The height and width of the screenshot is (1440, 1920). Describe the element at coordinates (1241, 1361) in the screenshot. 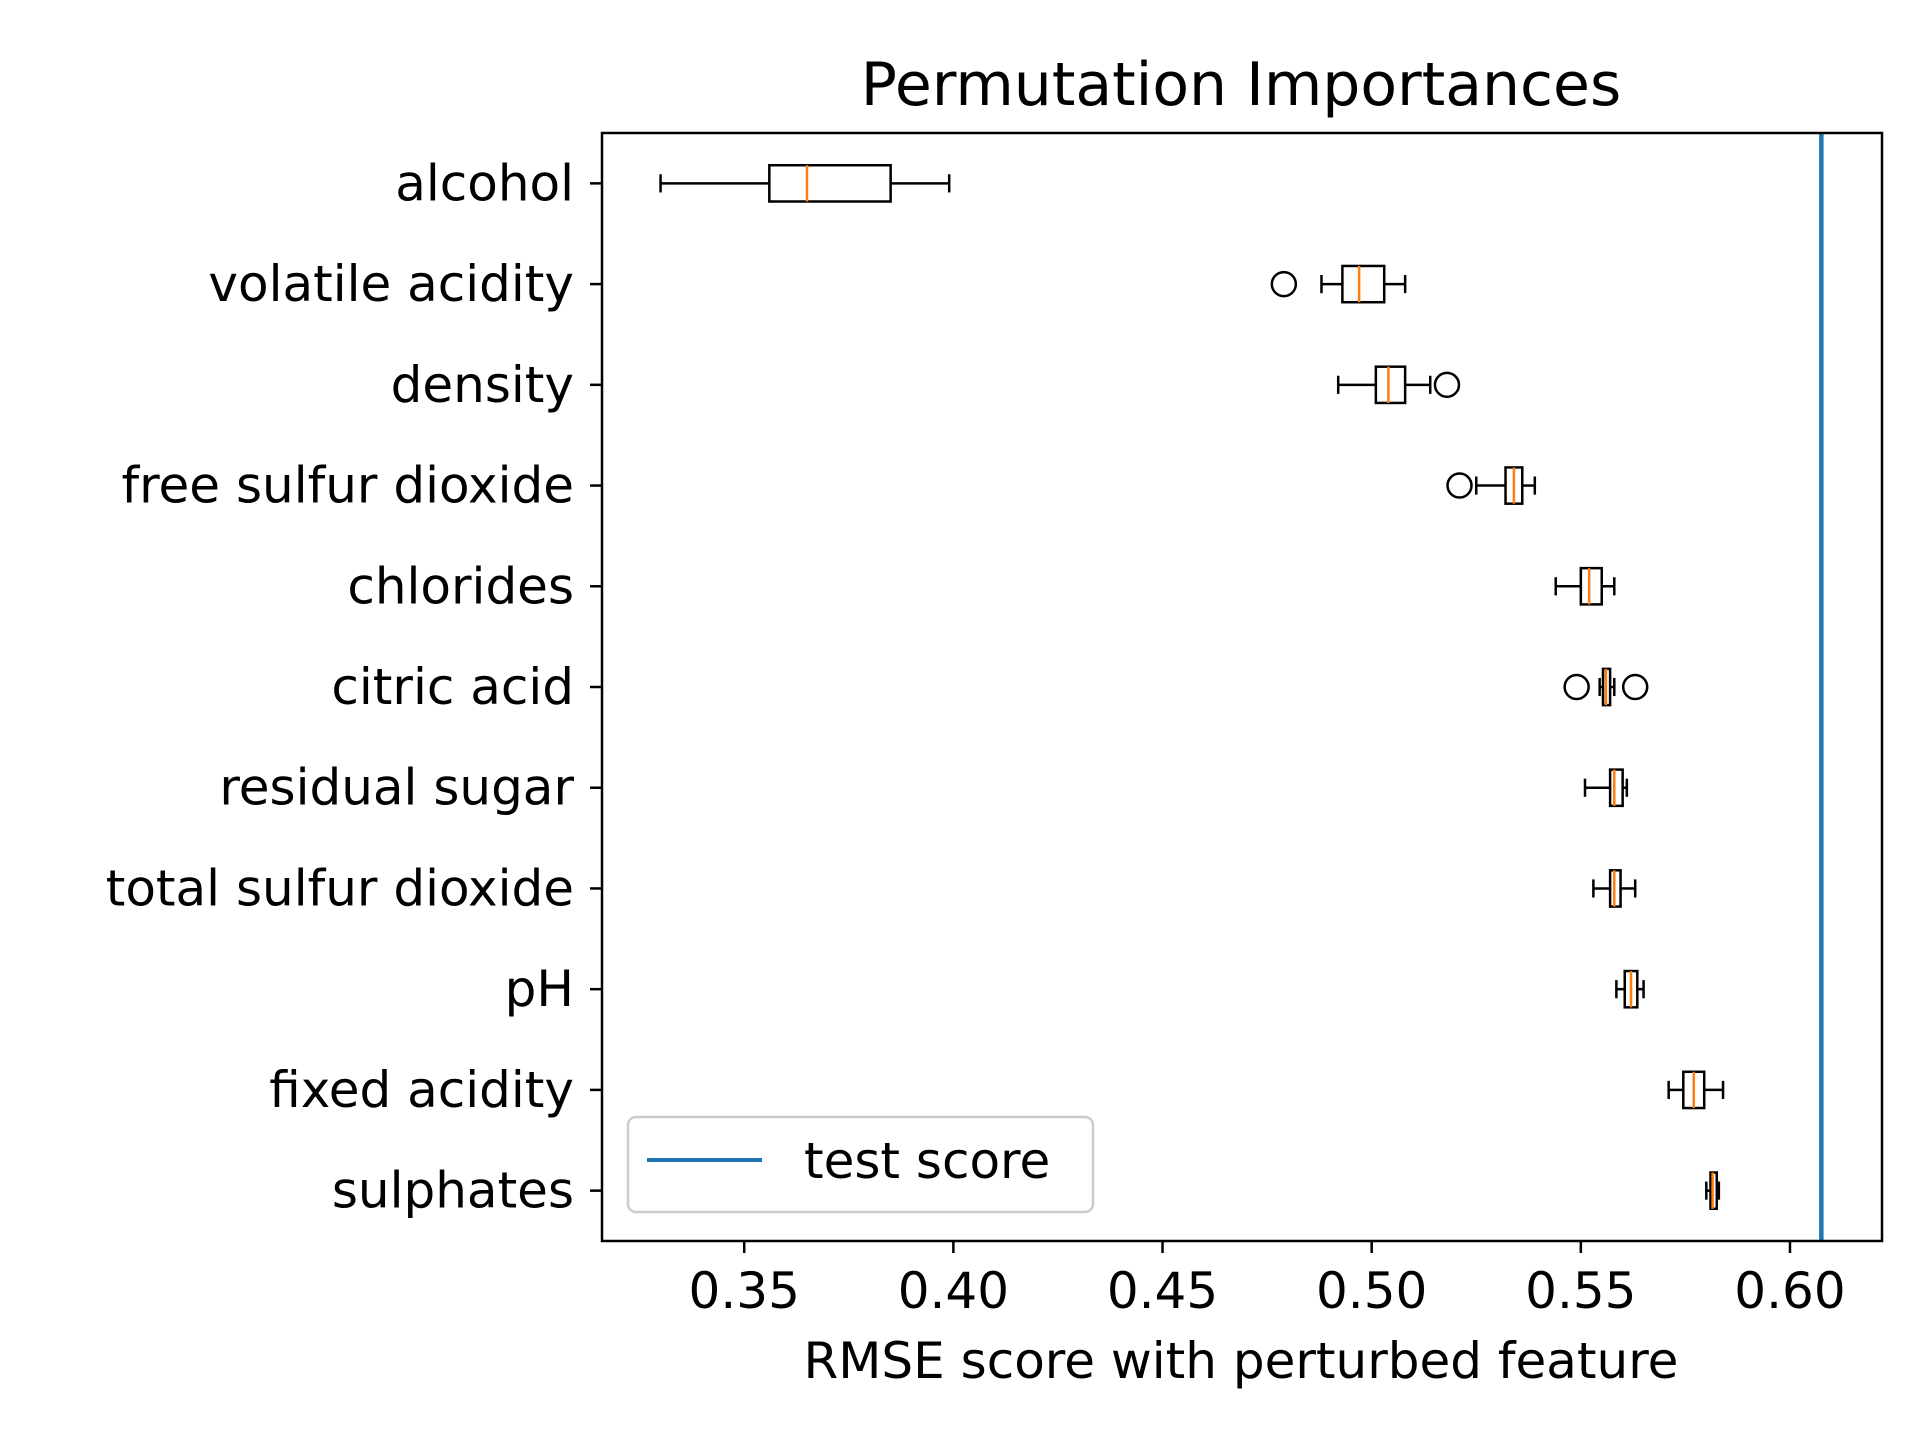

I see `x-axis-label: RMSE score with perturbed feature` at that location.